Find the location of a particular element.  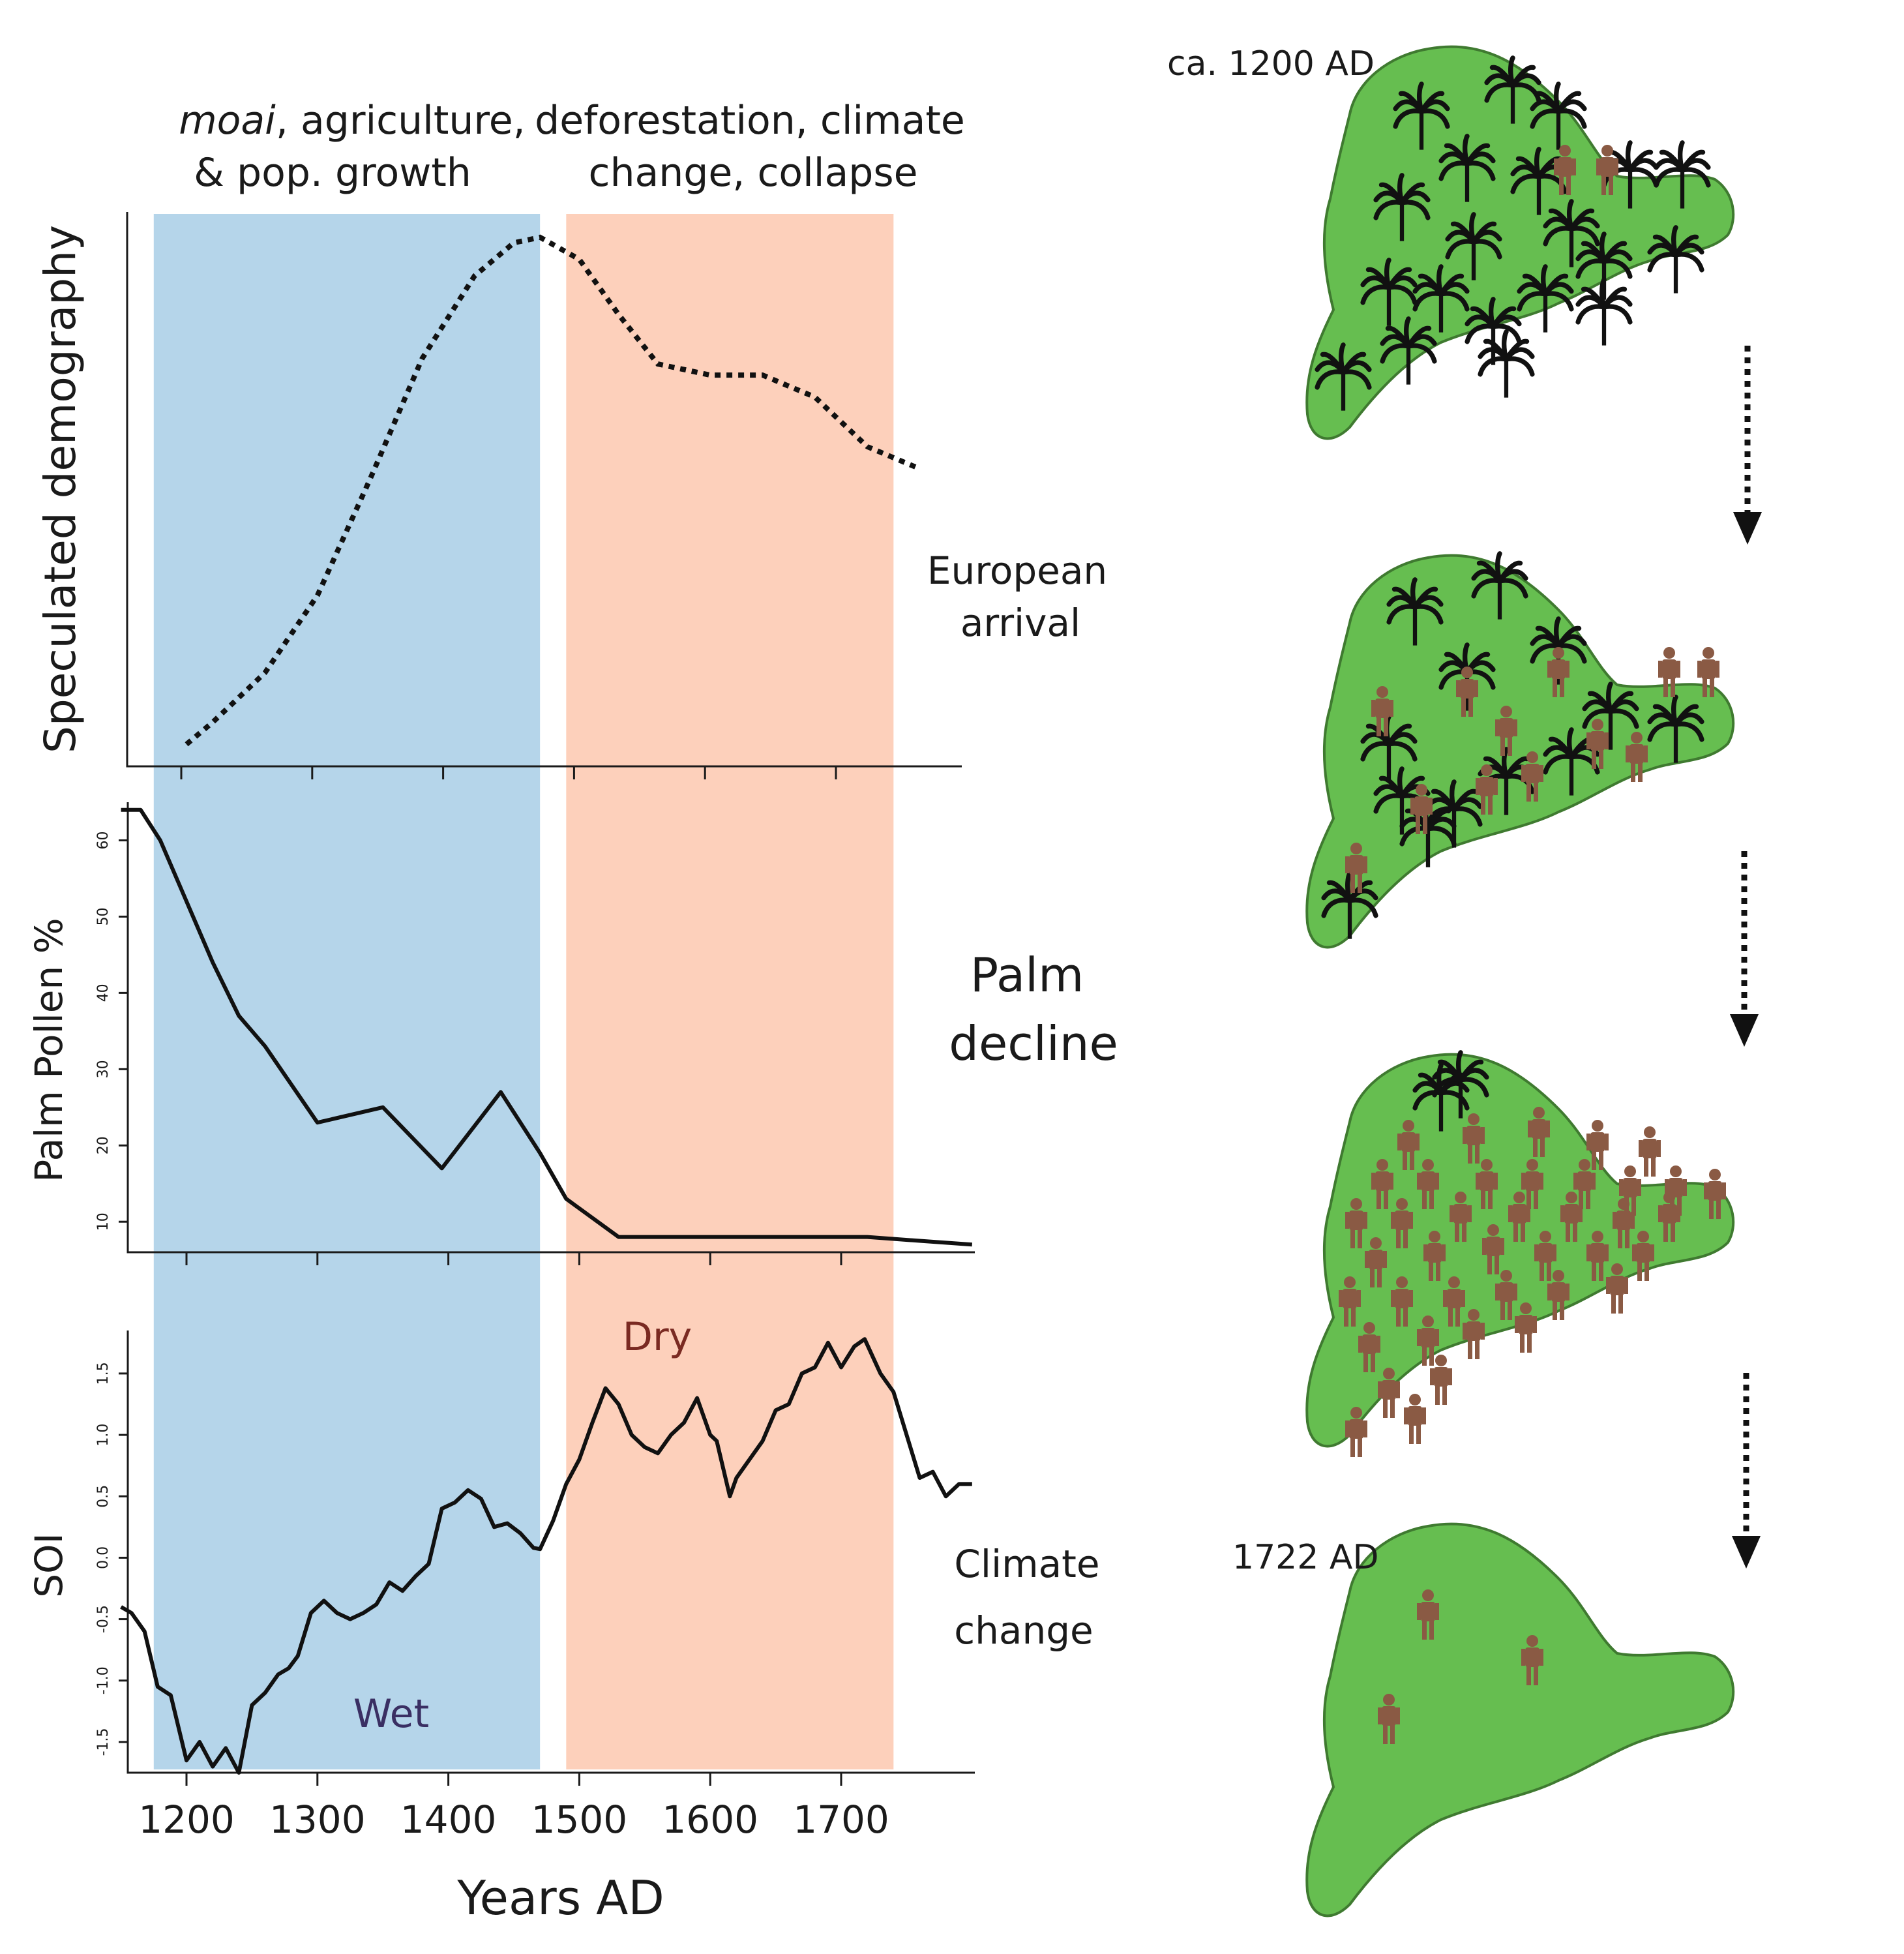

palm-pollen-series-line is located at coordinates (547, 1027).